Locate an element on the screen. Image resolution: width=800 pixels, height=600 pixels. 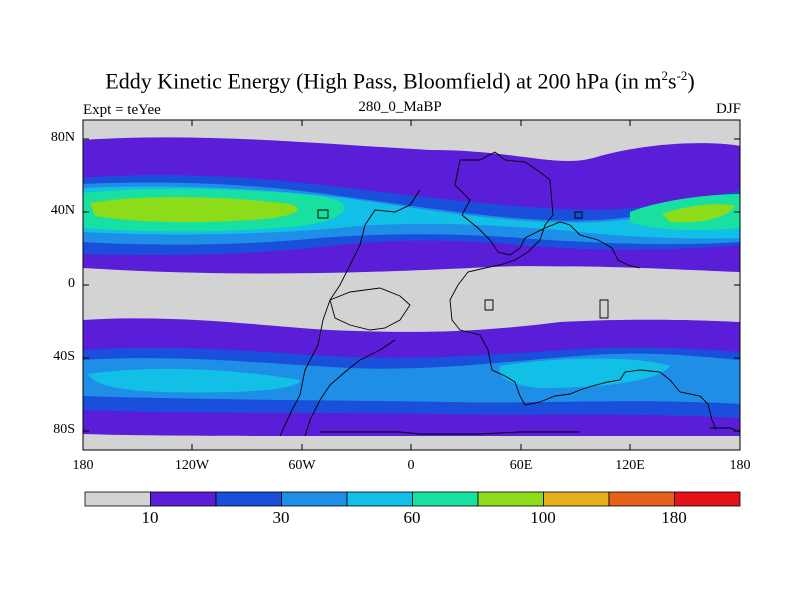
colorbar-label: 60 is located at coordinates (412, 517).